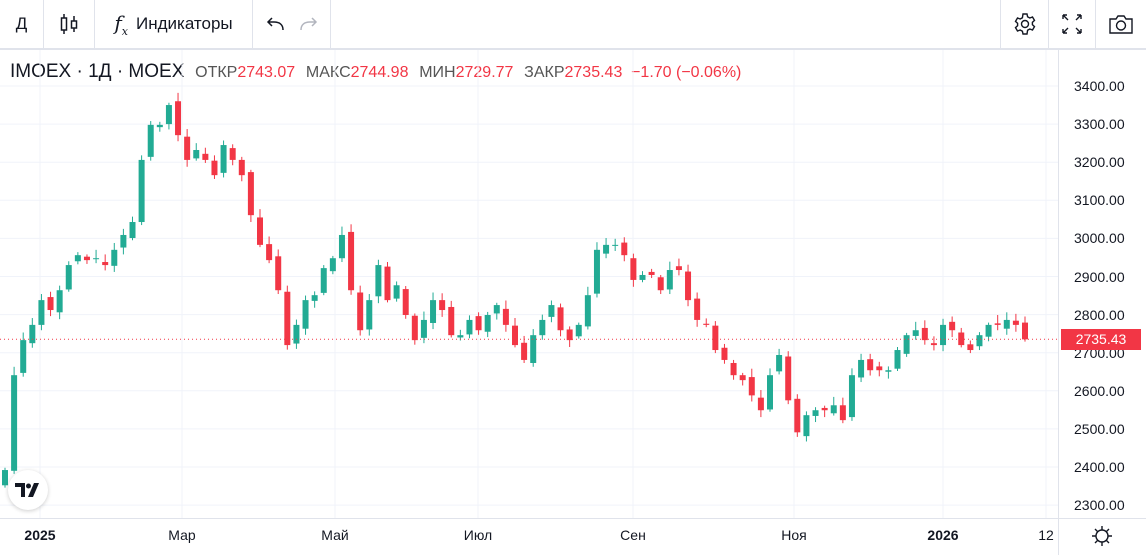  I want to click on low-label: МИН, so click(437, 72).